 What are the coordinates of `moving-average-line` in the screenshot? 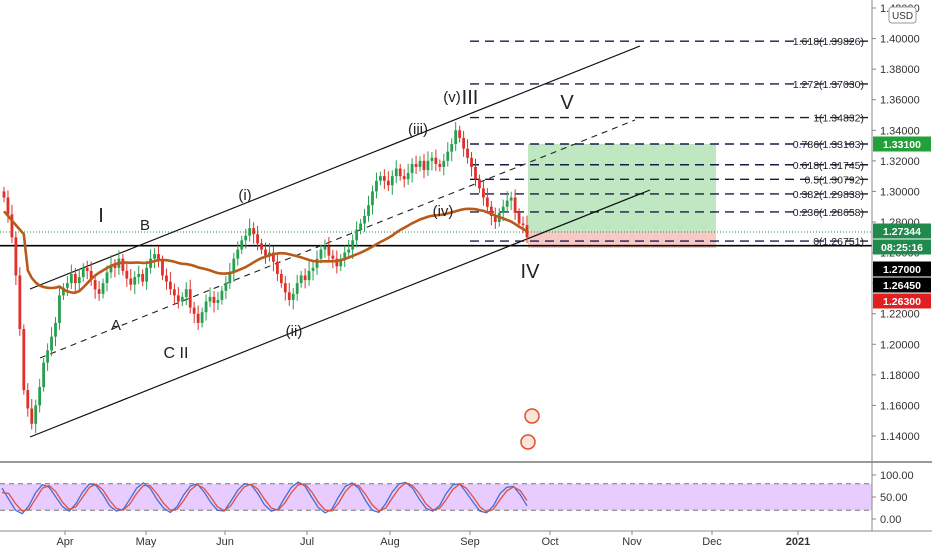 It's located at (265, 251).